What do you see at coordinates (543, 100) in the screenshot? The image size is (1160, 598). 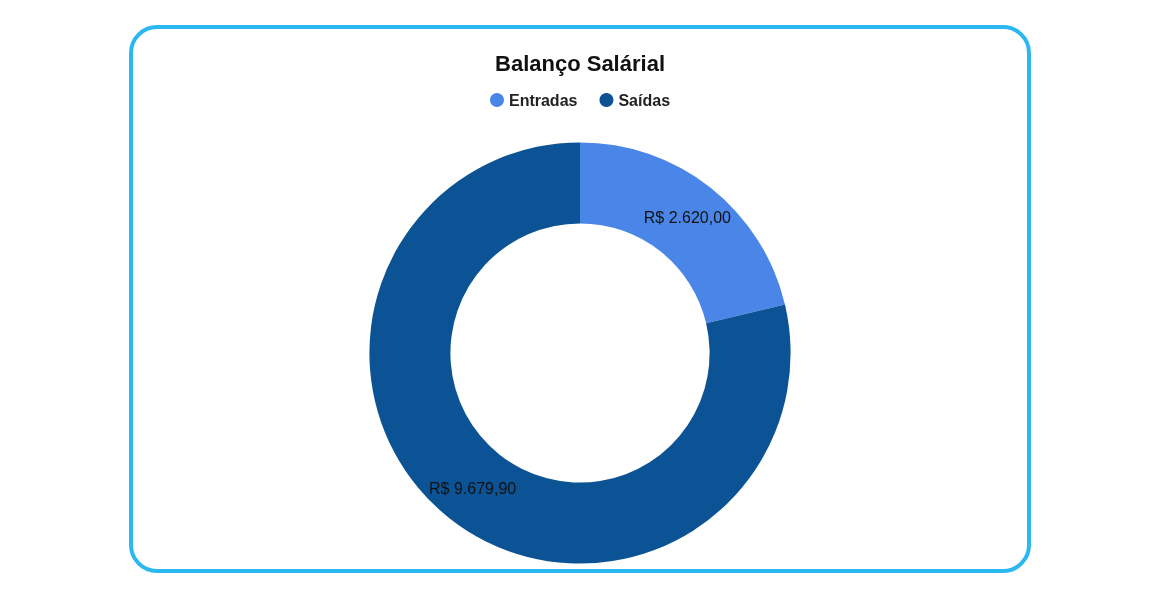 I see `legend-label: Entradas` at bounding box center [543, 100].